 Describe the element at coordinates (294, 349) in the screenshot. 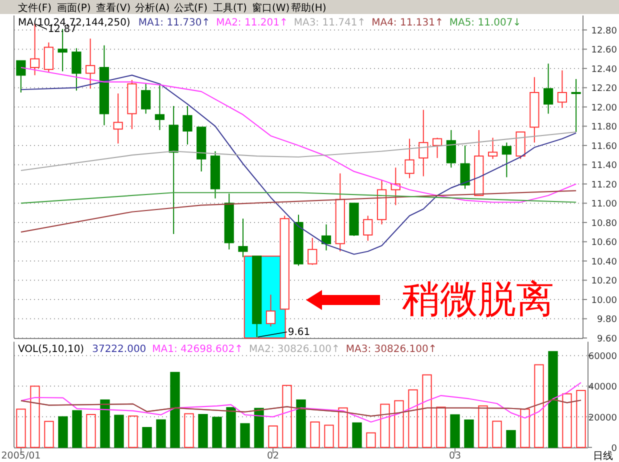

I see `text: MA2: 30826.100↑` at that location.